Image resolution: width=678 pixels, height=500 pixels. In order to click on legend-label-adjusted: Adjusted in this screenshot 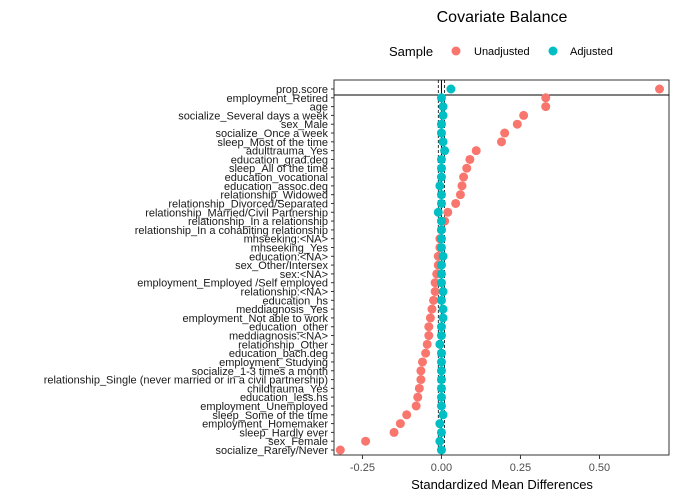, I will do `click(591, 52)`.